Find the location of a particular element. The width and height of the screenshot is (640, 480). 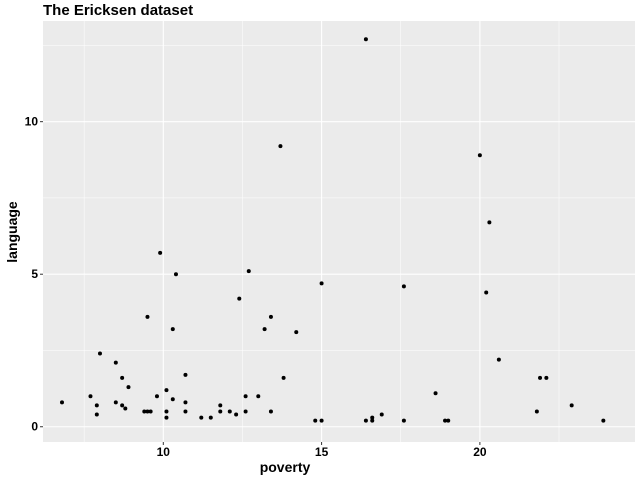

y-tick-label: 5 is located at coordinates (34, 274).